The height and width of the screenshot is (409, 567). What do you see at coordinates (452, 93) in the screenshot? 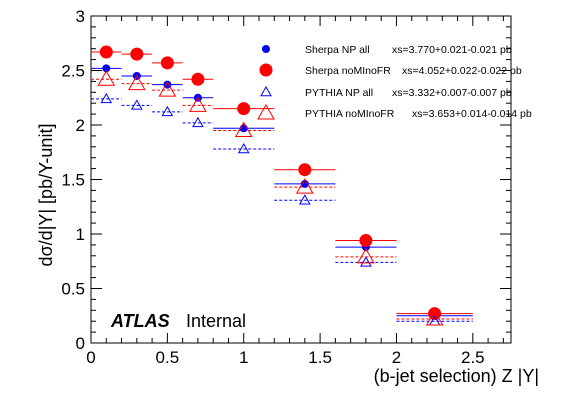
I see `legend-xs: xs=3.332+0.007-0.007 pb` at bounding box center [452, 93].